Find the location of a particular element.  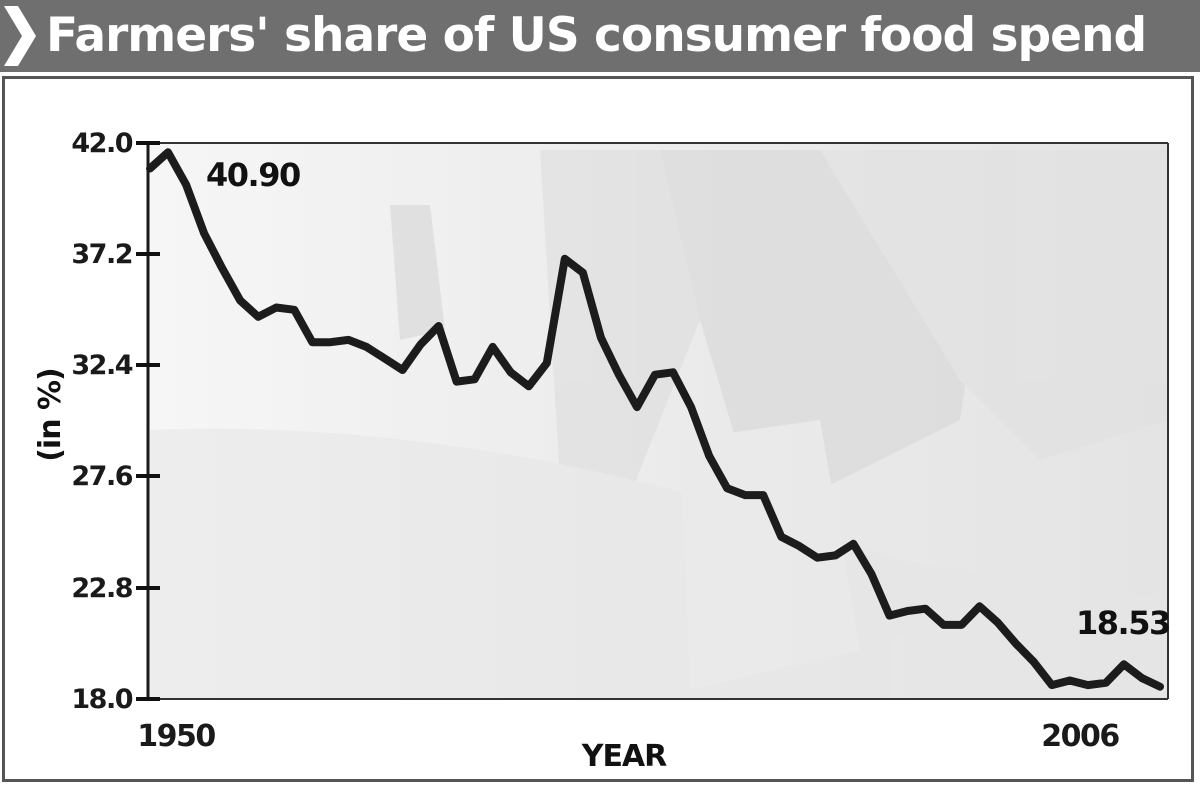

data-point-1972 is located at coordinates (547, 363).